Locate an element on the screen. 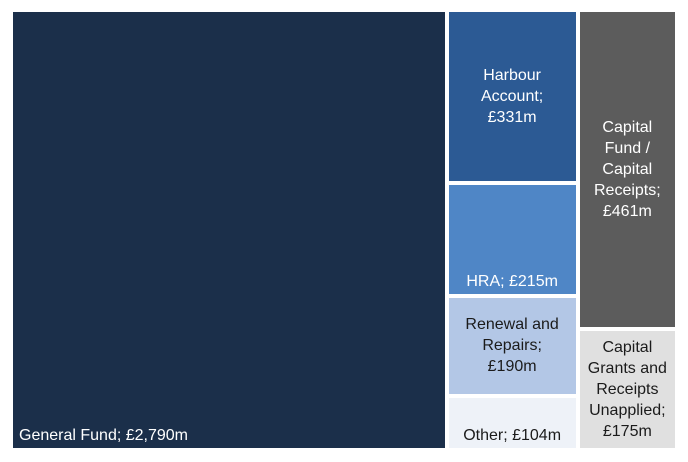 The height and width of the screenshot is (462, 688). treemap-tile-harbour-account: Harbour Account; £331m is located at coordinates (512, 97).